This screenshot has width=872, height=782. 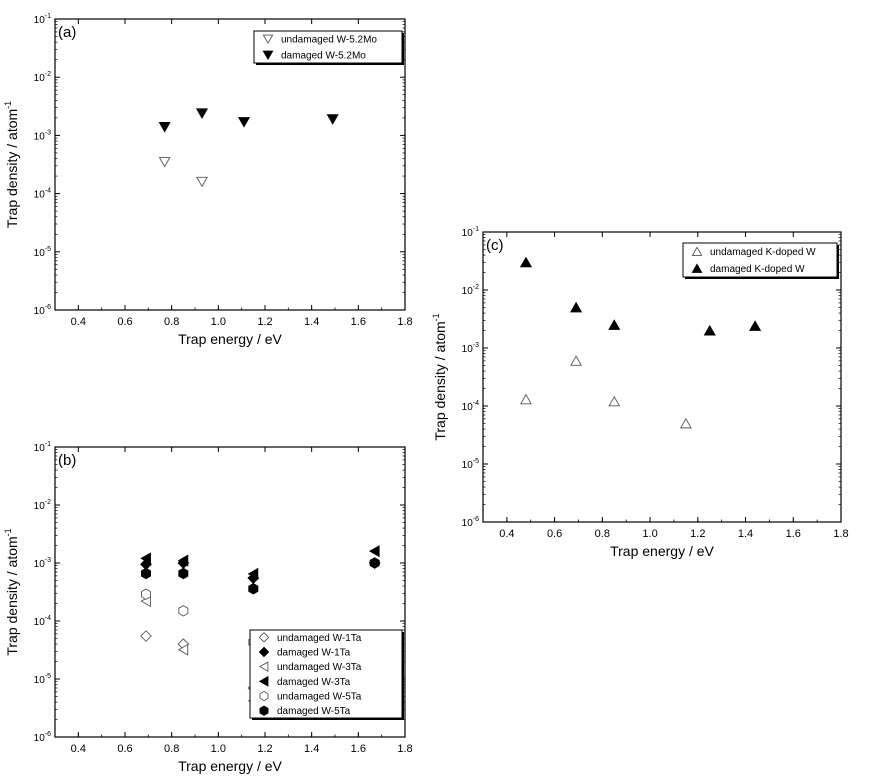 What do you see at coordinates (48, 618) in the screenshot?
I see `y-tick-exponent: -4` at bounding box center [48, 618].